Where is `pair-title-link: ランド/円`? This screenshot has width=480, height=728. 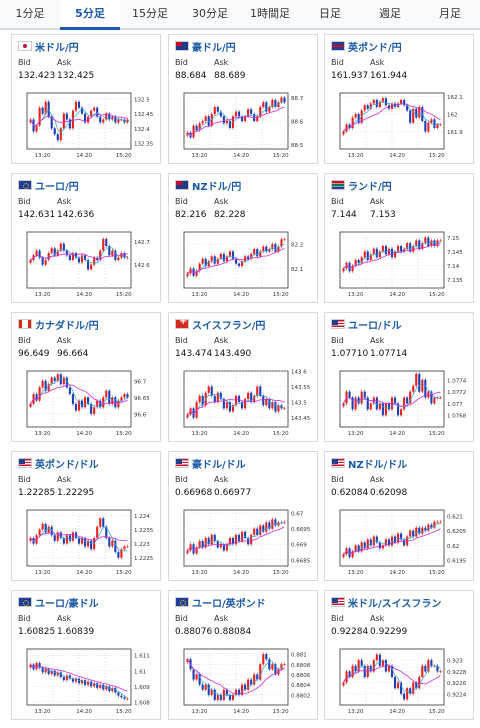 pair-title-link: ランド/円 is located at coordinates (370, 187).